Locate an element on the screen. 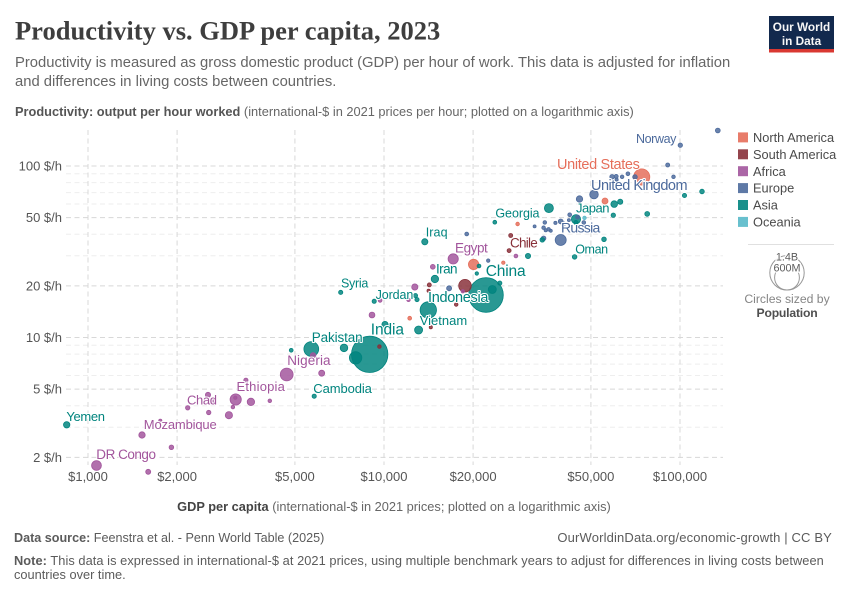  svg-text: DR Congo is located at coordinates (125, 454).